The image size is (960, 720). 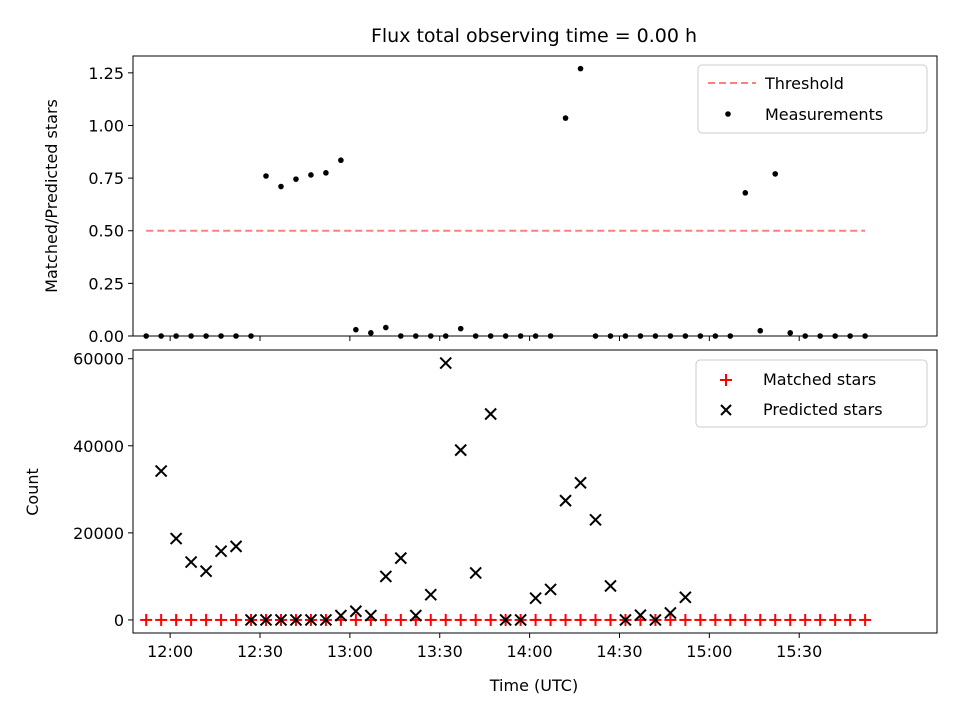 What do you see at coordinates (98, 446) in the screenshot?
I see `bottom-y-tick-label: 40000` at bounding box center [98, 446].